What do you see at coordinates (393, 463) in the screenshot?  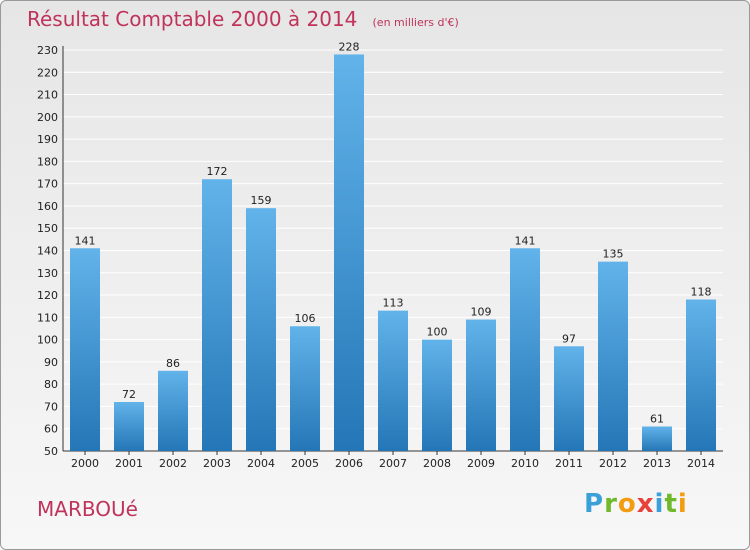 I see `x-tick-label: 2007` at bounding box center [393, 463].